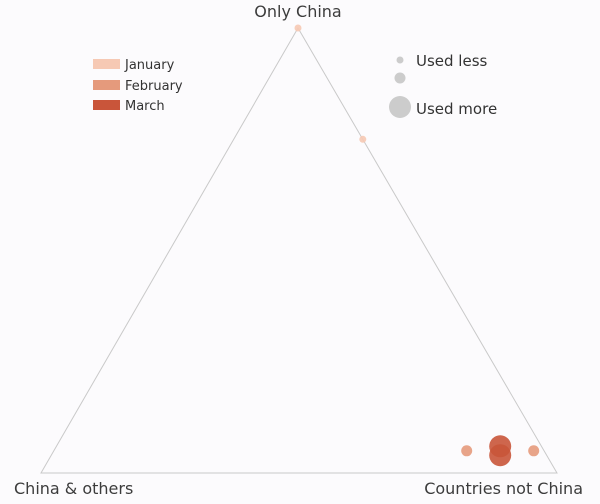  Describe the element at coordinates (297, 11) in the screenshot. I see `top-axis-label: Only China` at that location.